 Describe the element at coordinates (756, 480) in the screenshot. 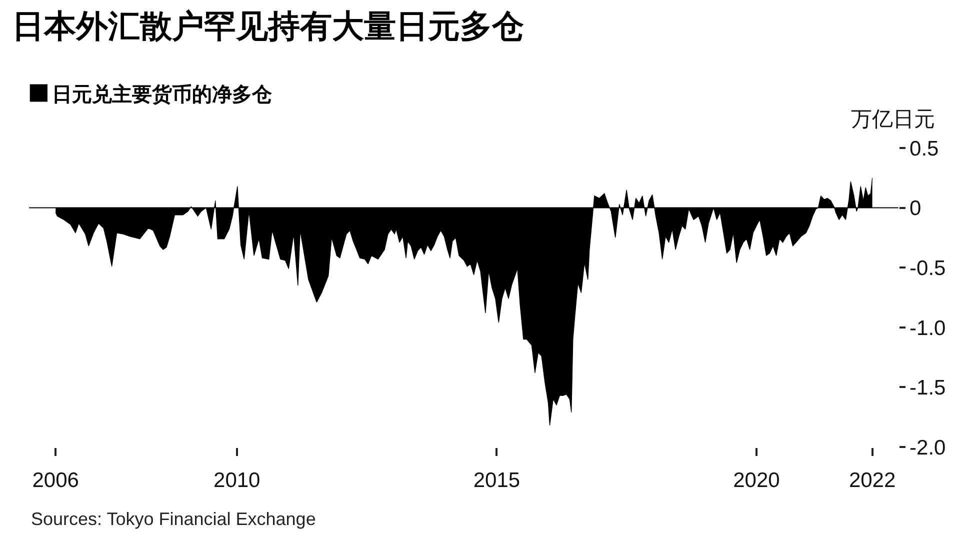

I see `x-tick-label: 2020` at that location.